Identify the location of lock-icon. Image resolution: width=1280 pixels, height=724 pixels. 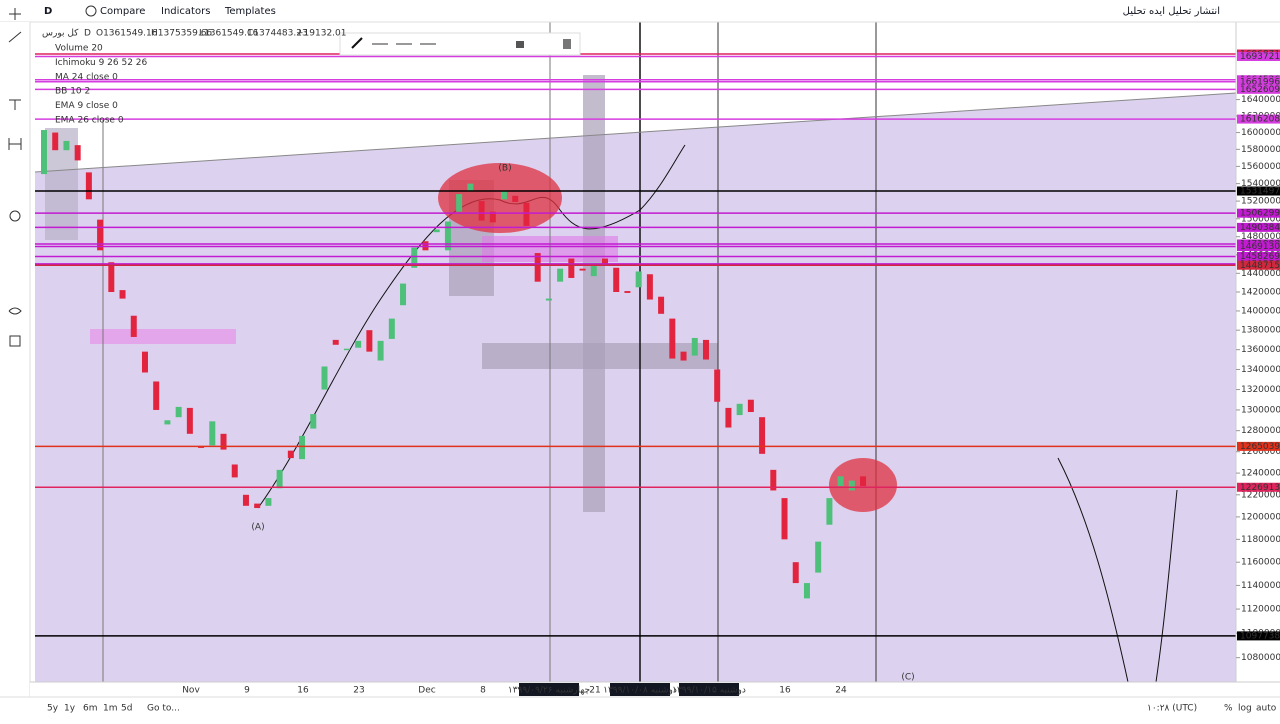
(520, 44).